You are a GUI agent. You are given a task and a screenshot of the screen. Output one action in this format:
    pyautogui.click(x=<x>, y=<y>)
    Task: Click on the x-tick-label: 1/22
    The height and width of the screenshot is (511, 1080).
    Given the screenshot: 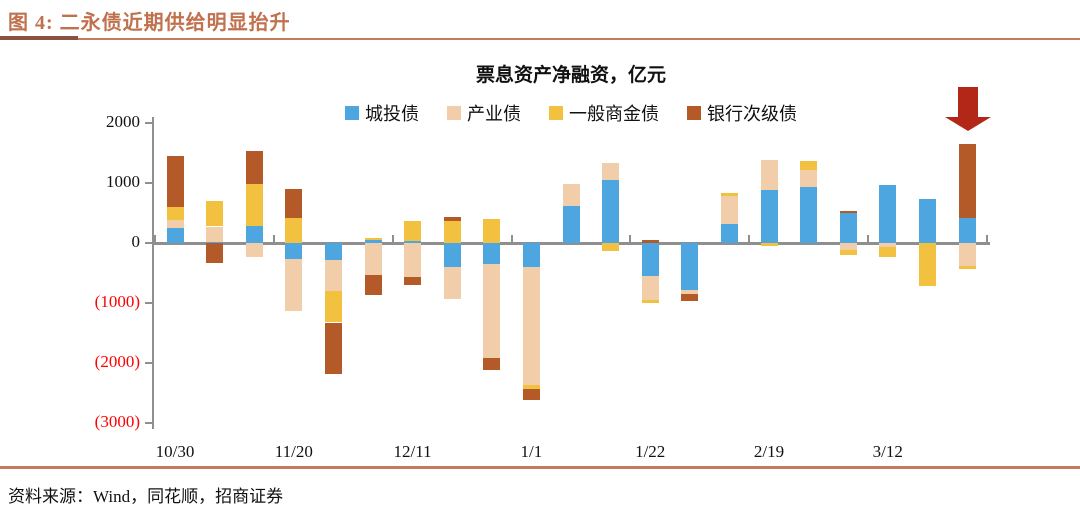 What is the action you would take?
    pyautogui.click(x=650, y=451)
    